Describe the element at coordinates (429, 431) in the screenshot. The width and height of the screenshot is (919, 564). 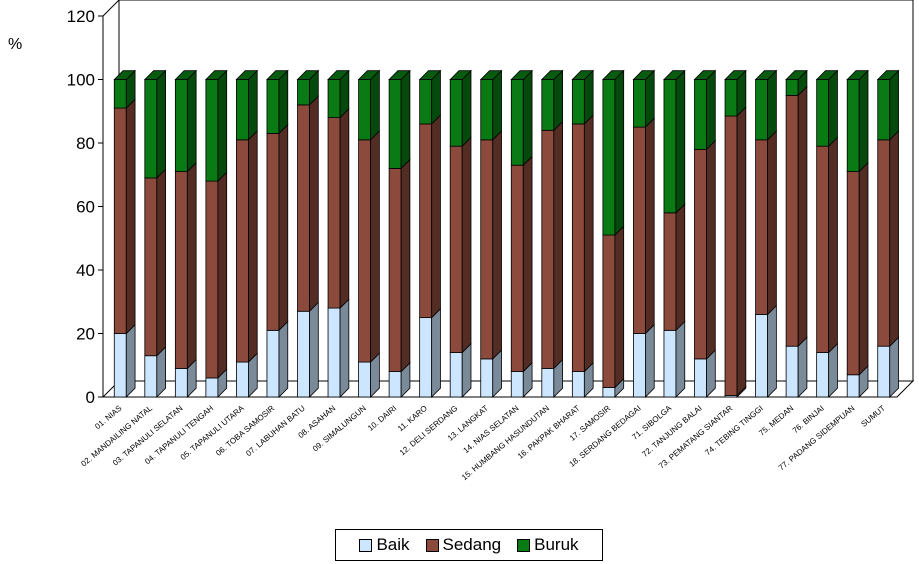
I see `x-tick-label: 12. DELI SERDANG` at that location.